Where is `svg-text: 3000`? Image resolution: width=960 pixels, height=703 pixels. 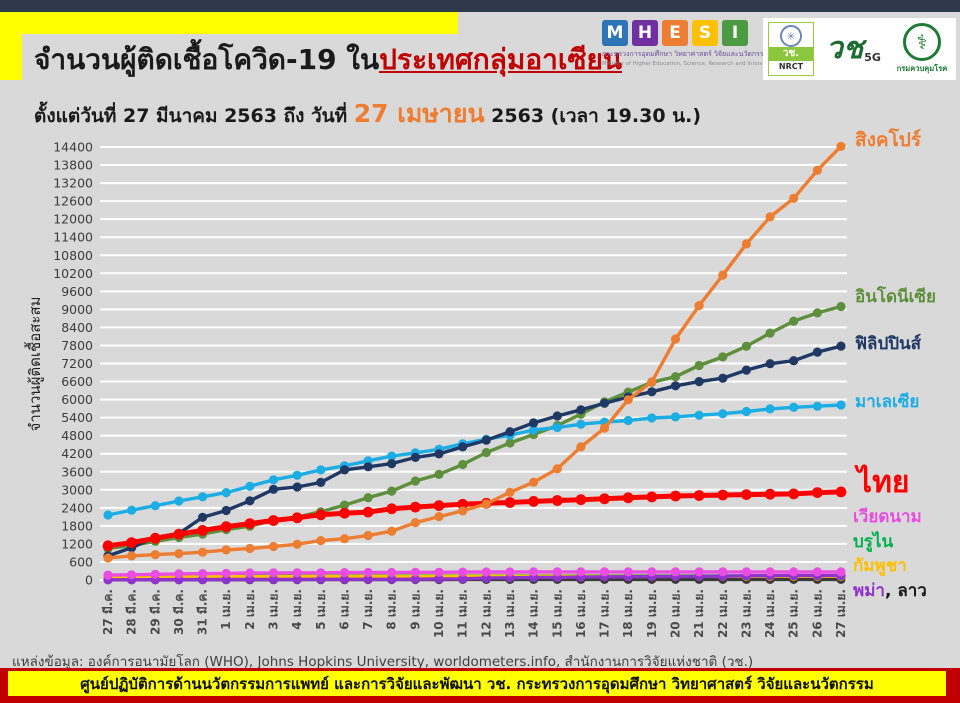 svg-text: 3000 is located at coordinates (77, 489).